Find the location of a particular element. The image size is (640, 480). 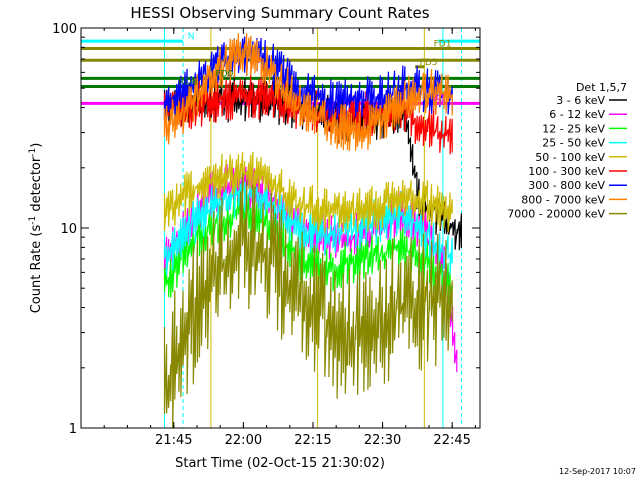

x-tick-label-2: 22:15 is located at coordinates (312, 440).